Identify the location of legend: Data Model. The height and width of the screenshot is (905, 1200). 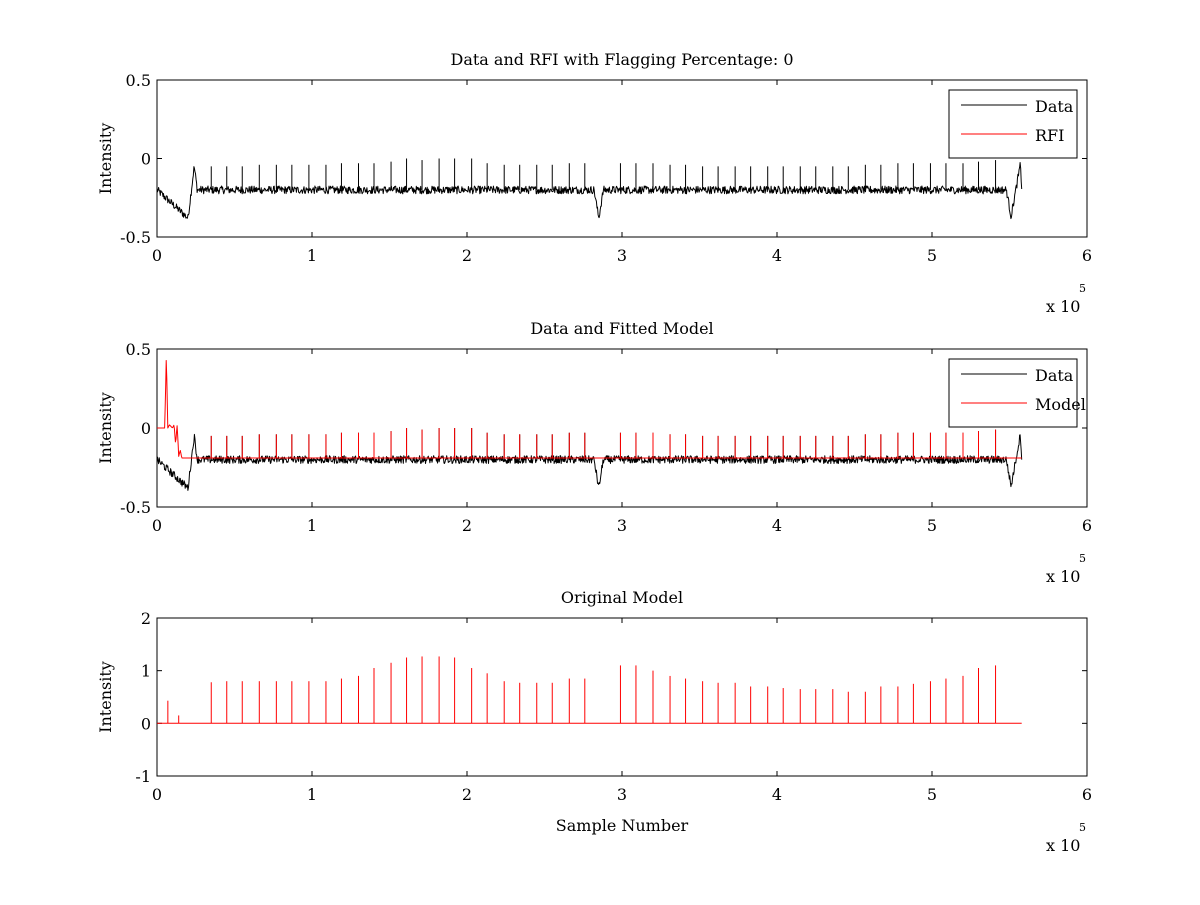
(1017, 393).